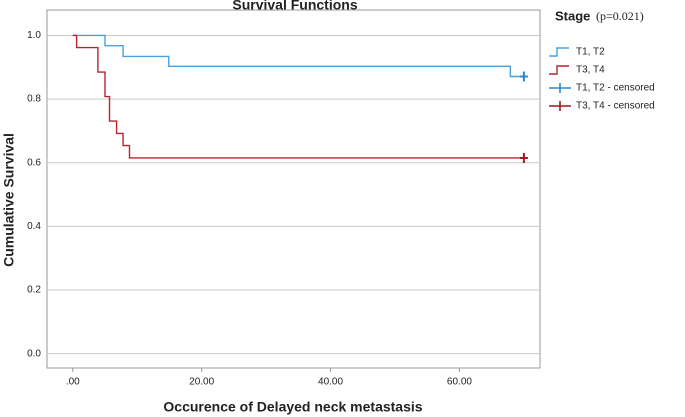 The width and height of the screenshot is (685, 417). What do you see at coordinates (34, 35) in the screenshot?
I see `y-tick-label: 1.0` at bounding box center [34, 35].